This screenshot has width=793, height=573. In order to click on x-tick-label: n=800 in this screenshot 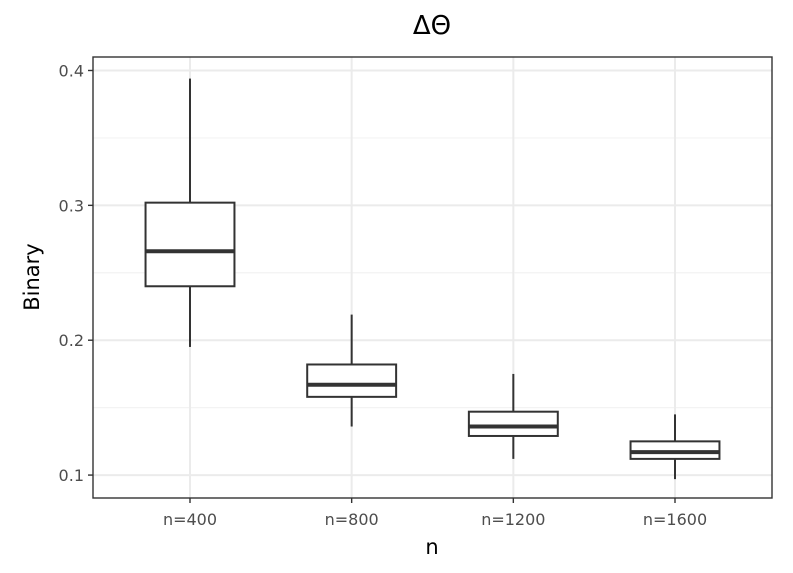, I will do `click(352, 519)`.